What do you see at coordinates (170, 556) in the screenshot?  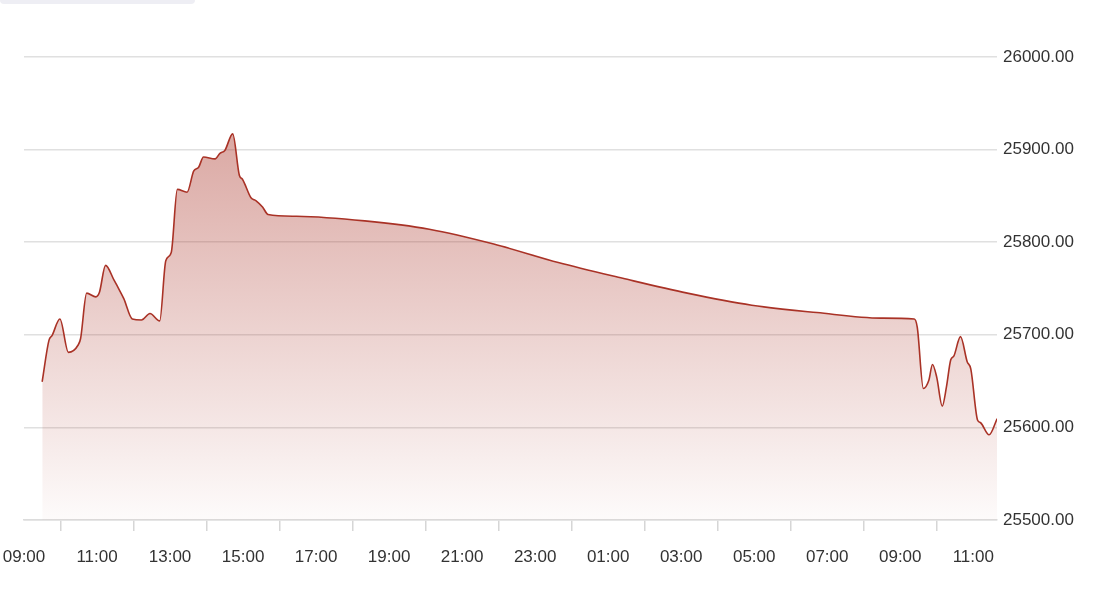 I see `x-tick-label: 13:00` at bounding box center [170, 556].